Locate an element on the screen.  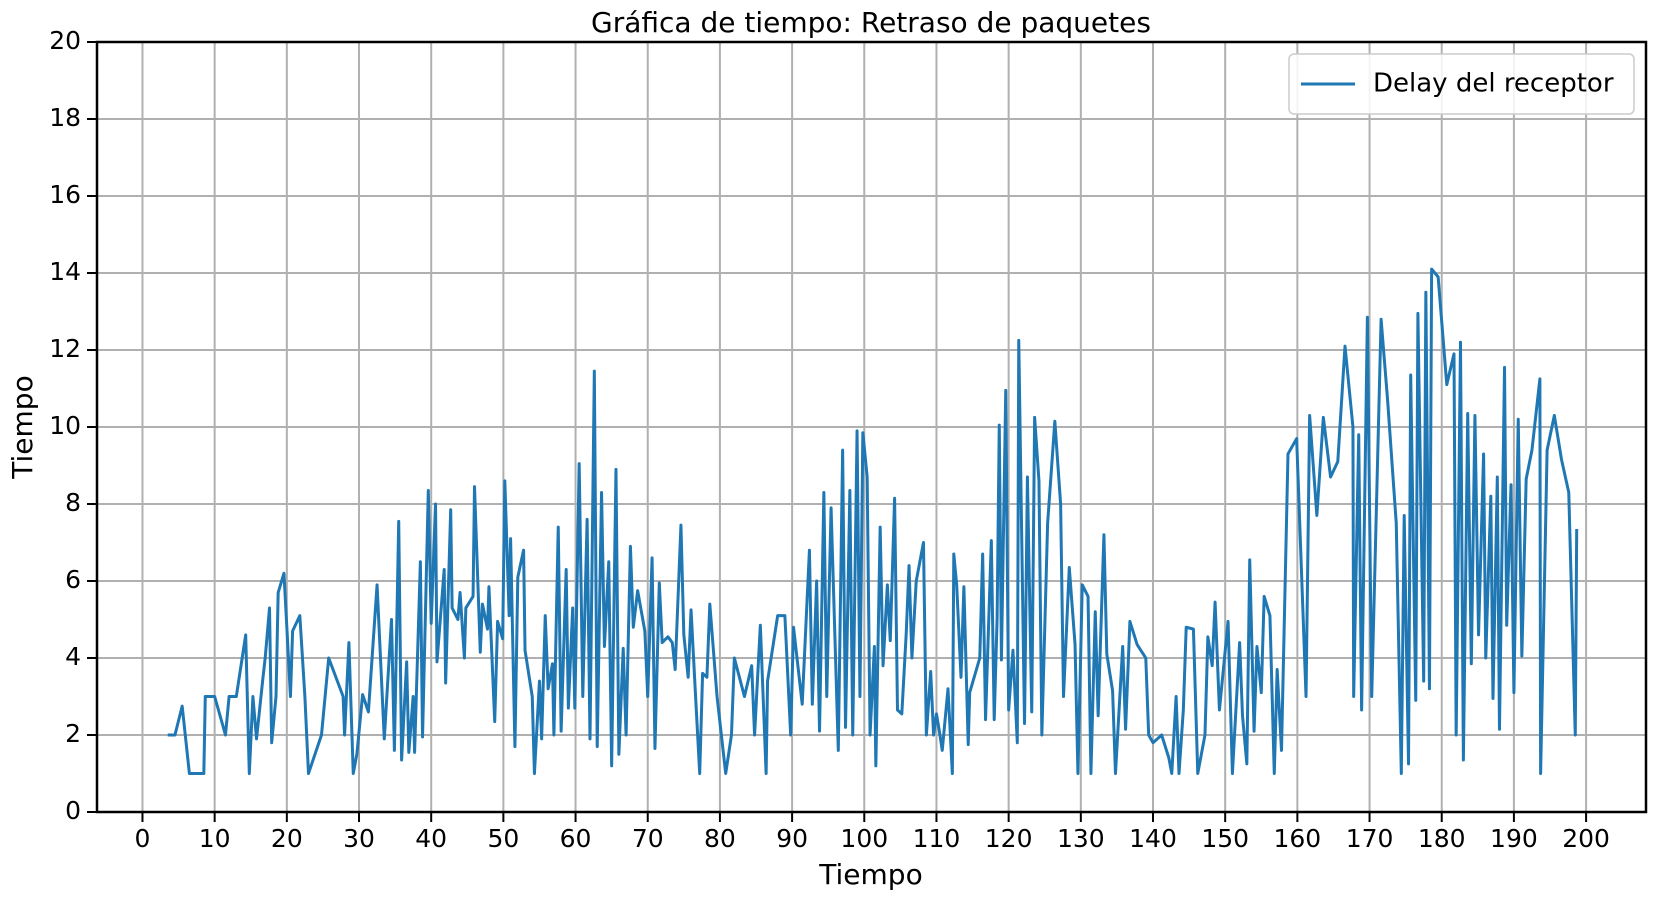
x-tick-label: 190 is located at coordinates (1514, 838).